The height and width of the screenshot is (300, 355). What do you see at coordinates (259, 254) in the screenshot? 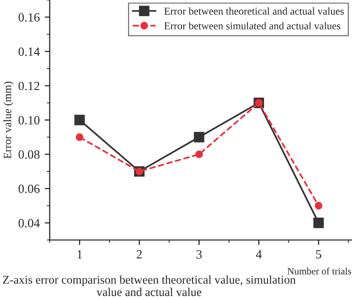
I see `x-tick-label: 4` at bounding box center [259, 254].